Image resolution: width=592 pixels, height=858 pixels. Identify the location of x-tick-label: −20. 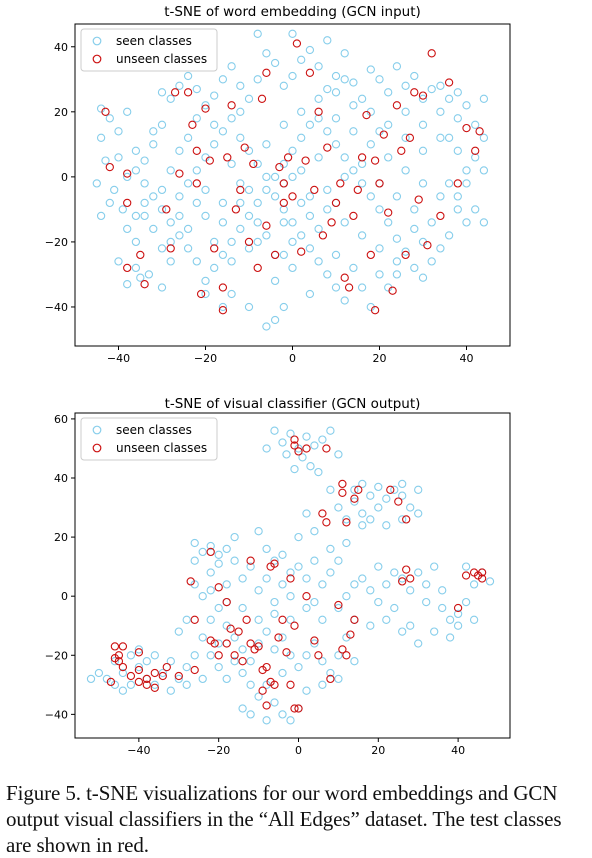
(218, 750).